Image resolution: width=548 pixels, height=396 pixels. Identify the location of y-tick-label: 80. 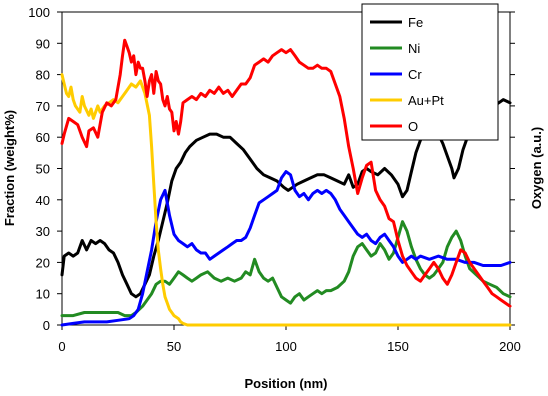
(43, 75).